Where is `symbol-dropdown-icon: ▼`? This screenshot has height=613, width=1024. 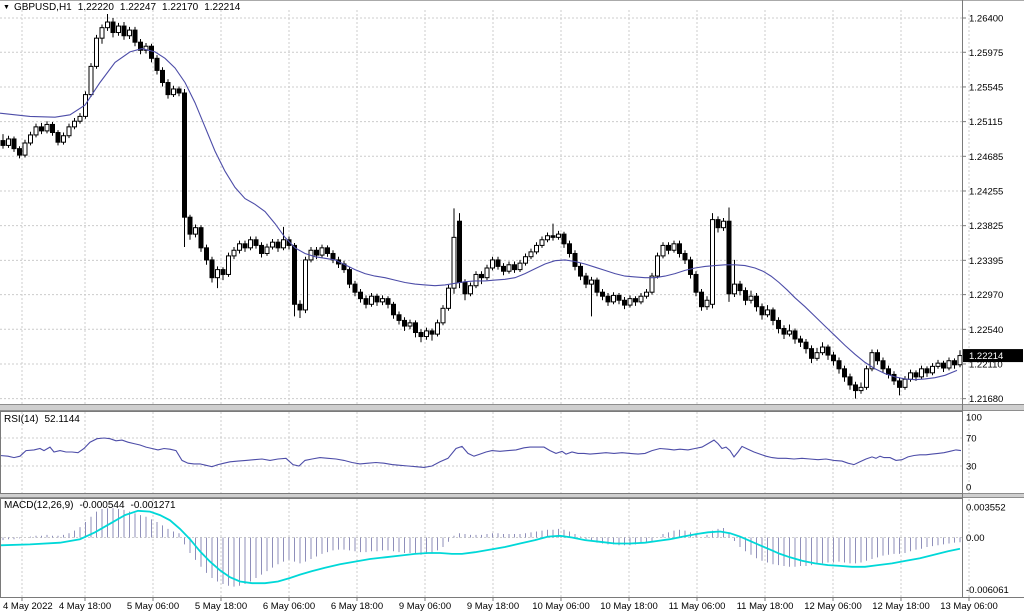 symbol-dropdown-icon: ▼ is located at coordinates (6, 7).